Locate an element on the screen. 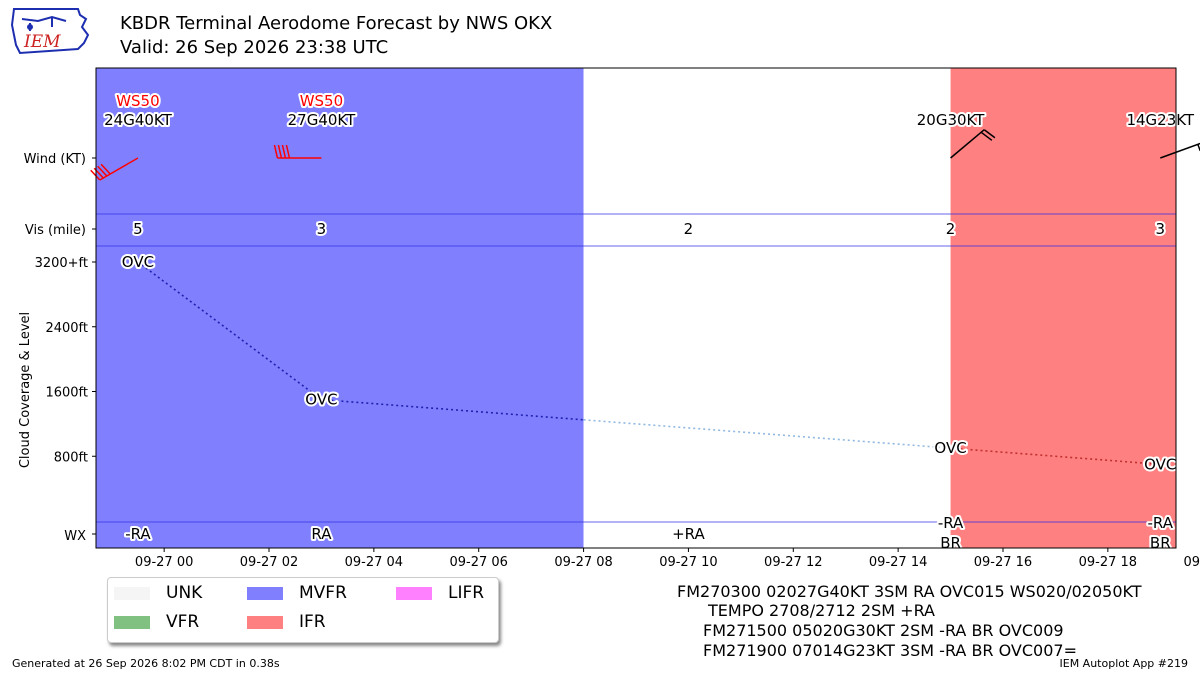 This screenshot has height=675, width=1200. weather-label: RA is located at coordinates (321, 534).